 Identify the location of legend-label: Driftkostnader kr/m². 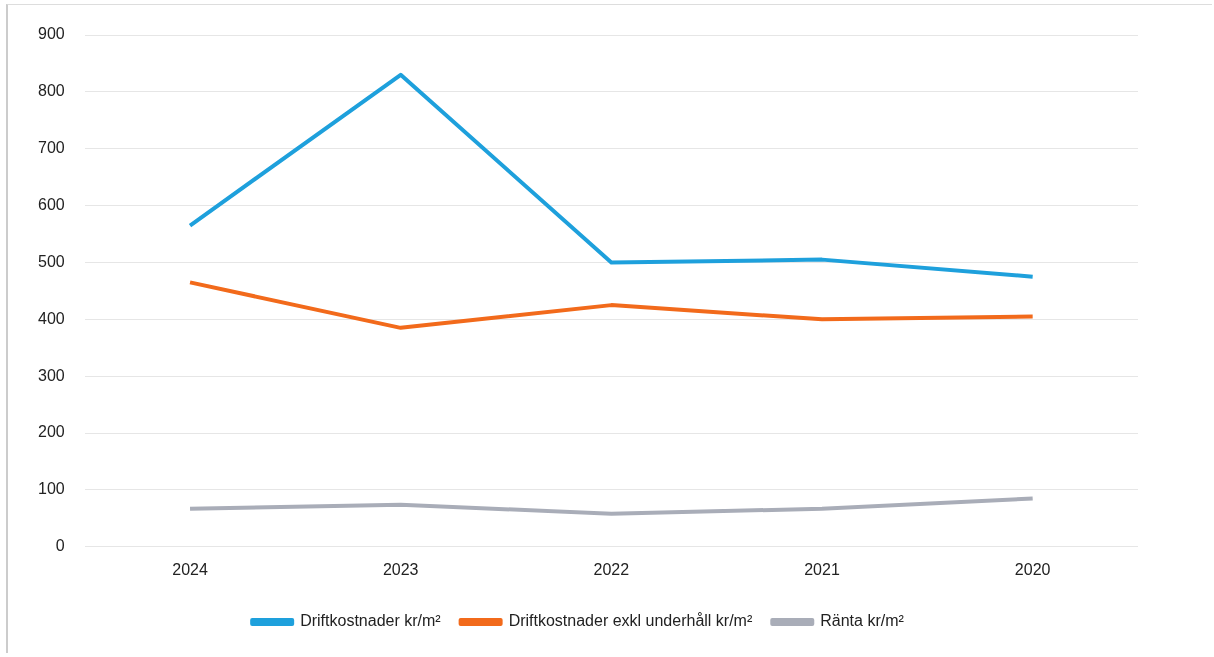
(371, 621).